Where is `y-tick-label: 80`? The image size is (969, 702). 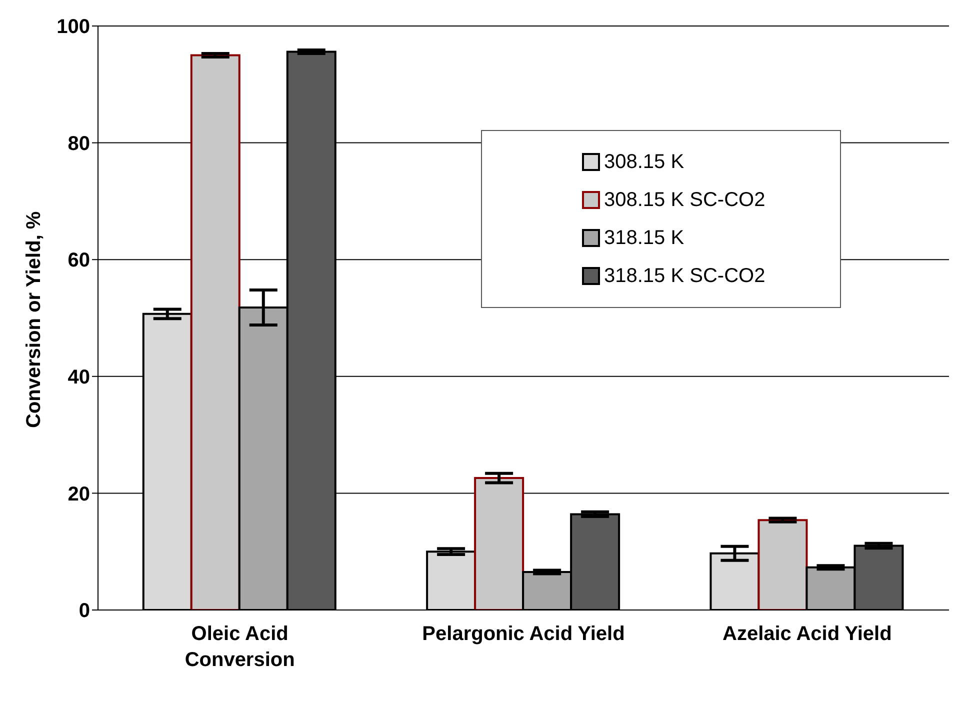 y-tick-label: 80 is located at coordinates (79, 143).